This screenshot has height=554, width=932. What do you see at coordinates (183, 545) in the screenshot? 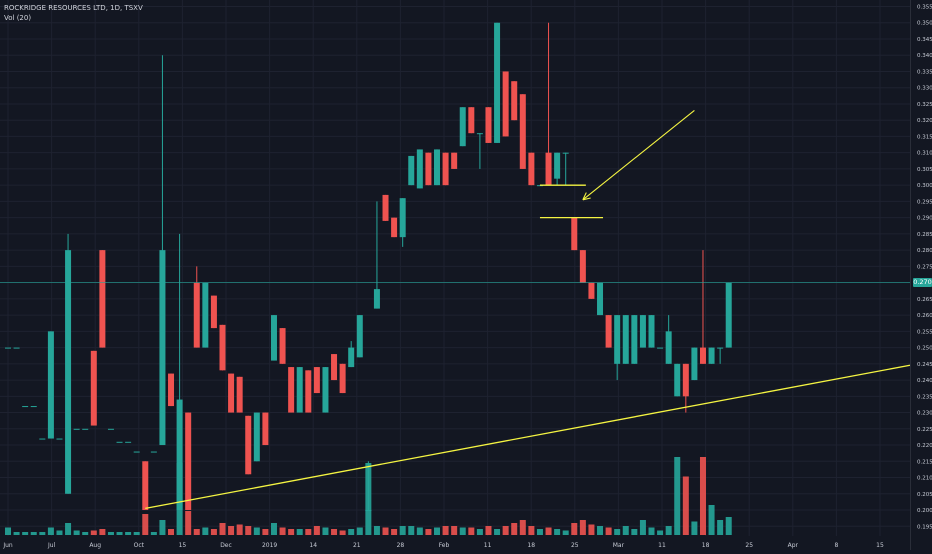
I see `time-tick-label: 15` at bounding box center [183, 545].